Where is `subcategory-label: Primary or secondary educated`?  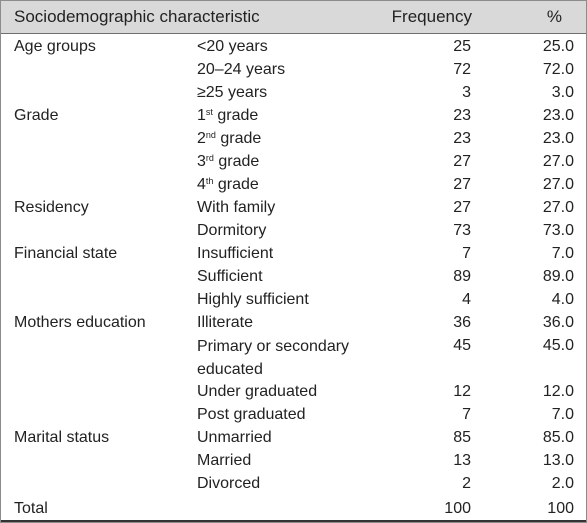 subcategory-label: Primary or secondary educated is located at coordinates (273, 358).